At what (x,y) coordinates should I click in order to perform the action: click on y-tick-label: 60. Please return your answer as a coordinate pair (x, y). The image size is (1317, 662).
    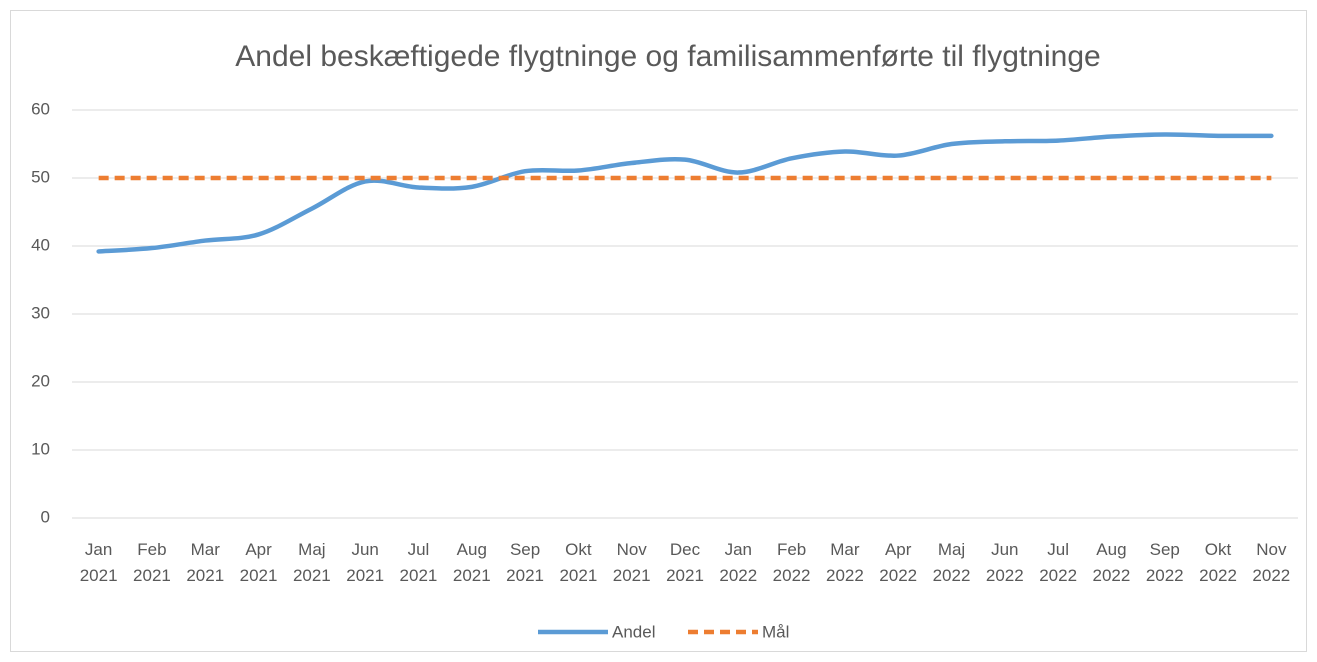
    Looking at the image, I should click on (40, 108).